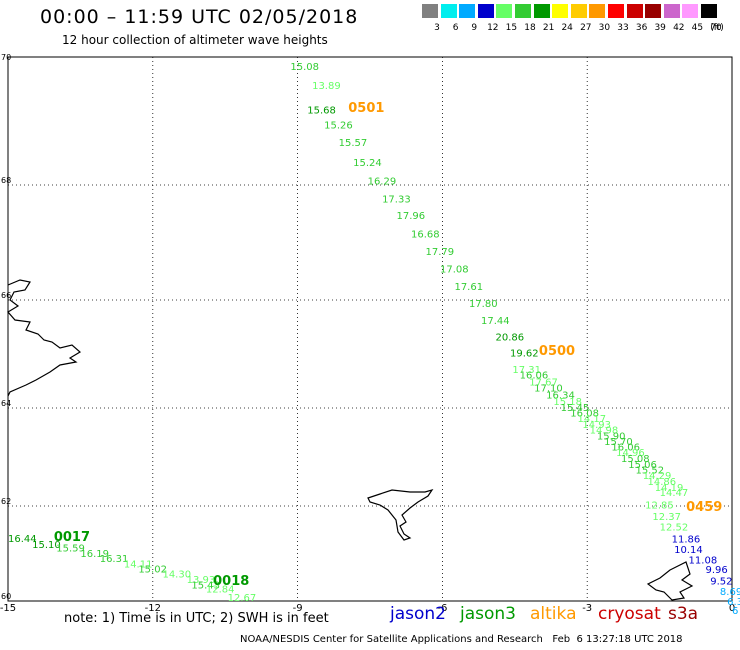 Image resolution: width=740 pixels, height=650 pixels. What do you see at coordinates (22, 539) in the screenshot?
I see `wave-height-label: 16.44` at bounding box center [22, 539].